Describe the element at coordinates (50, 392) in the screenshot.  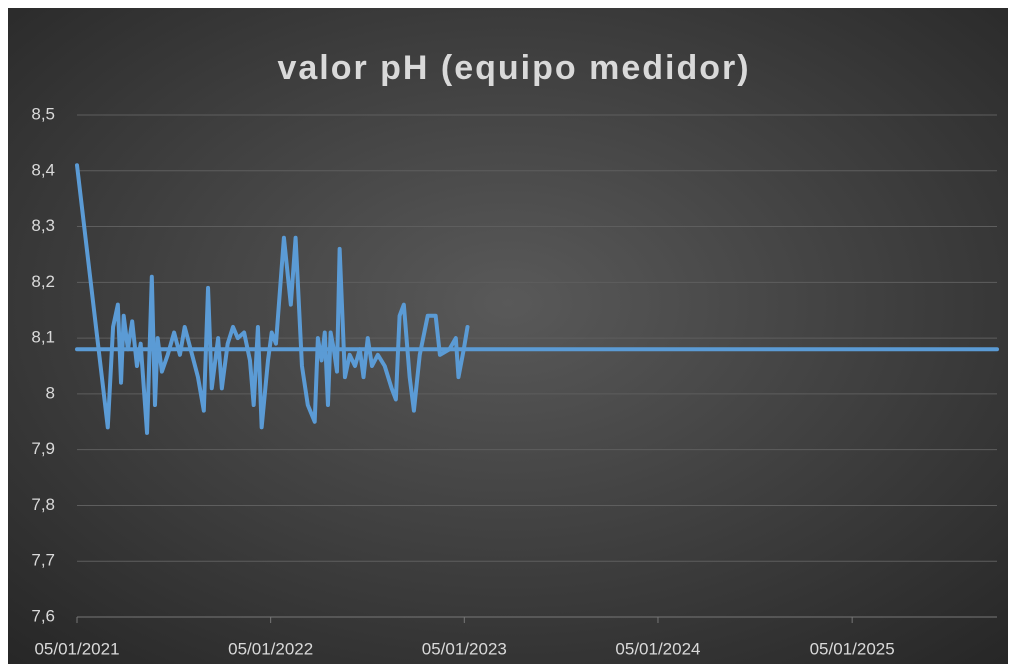
I see `y-tick-label: 8` at that location.